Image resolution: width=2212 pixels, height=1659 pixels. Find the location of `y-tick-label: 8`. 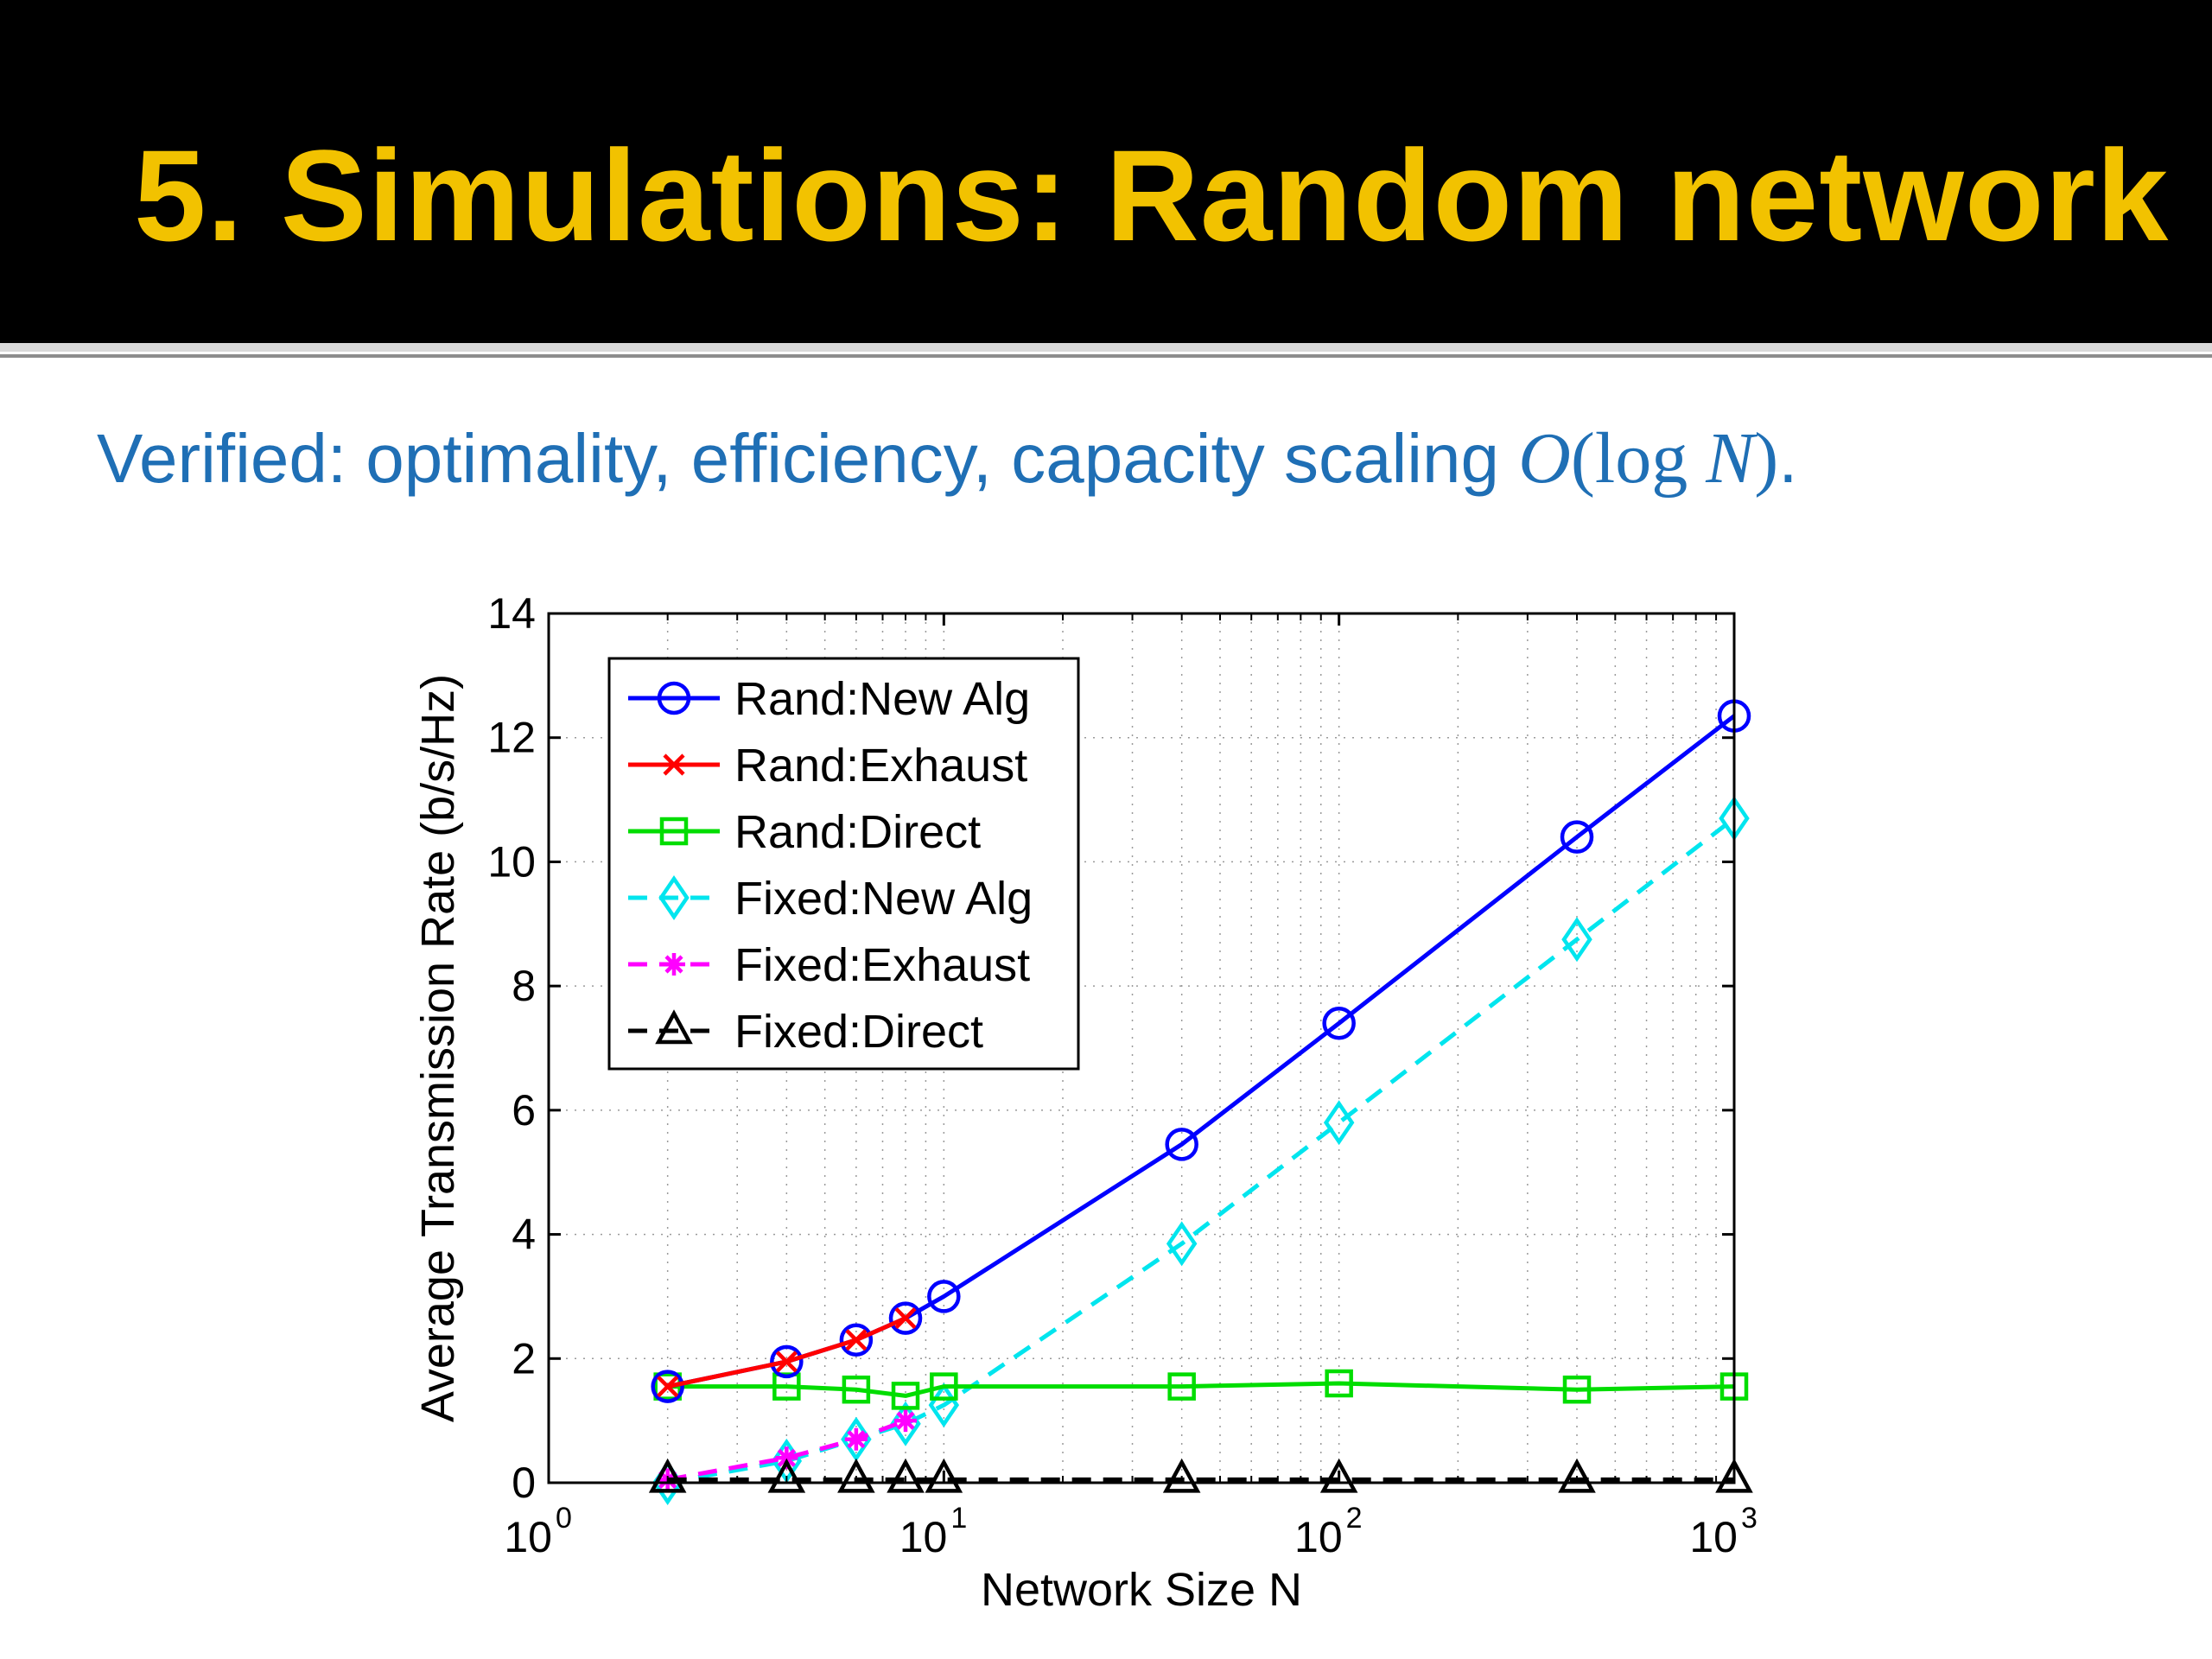

y-tick-label: 8 is located at coordinates (524, 986).